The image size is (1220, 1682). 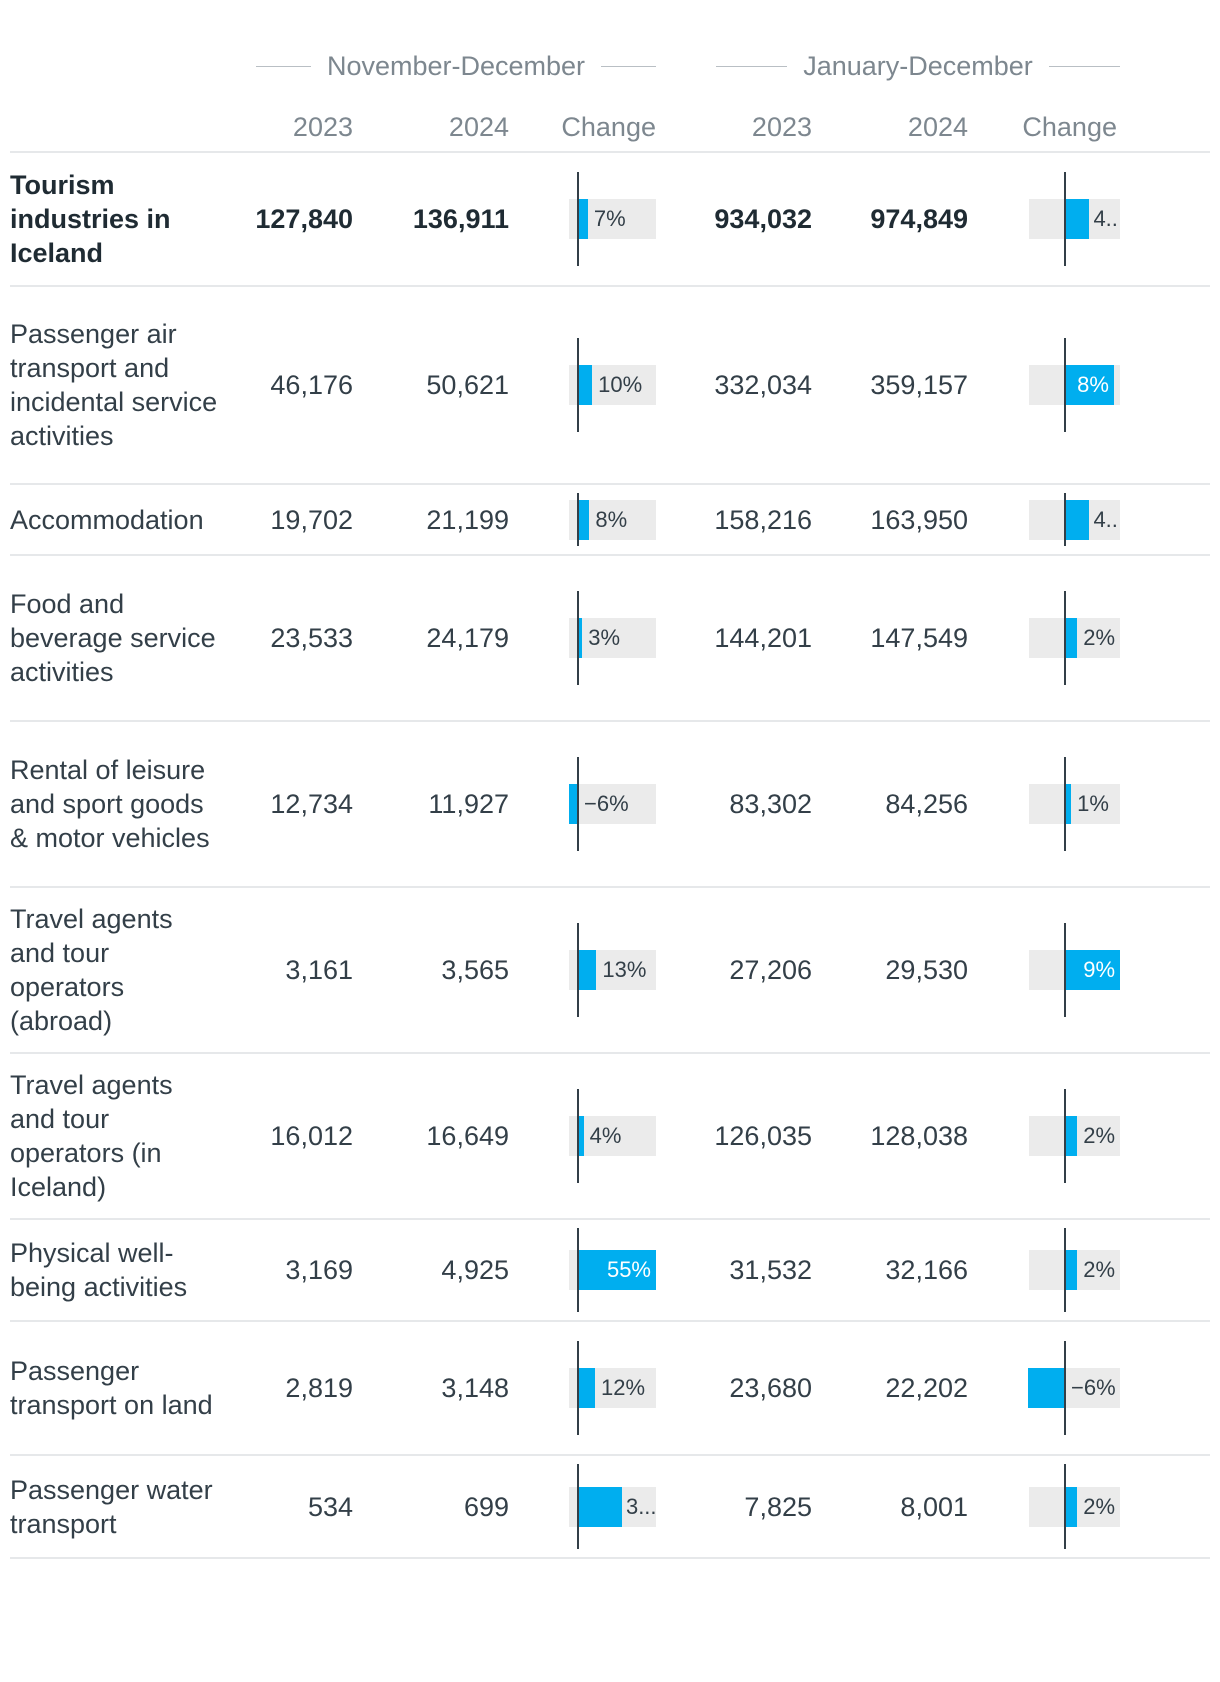 I want to click on change-label: 7%, so click(x=609, y=218).